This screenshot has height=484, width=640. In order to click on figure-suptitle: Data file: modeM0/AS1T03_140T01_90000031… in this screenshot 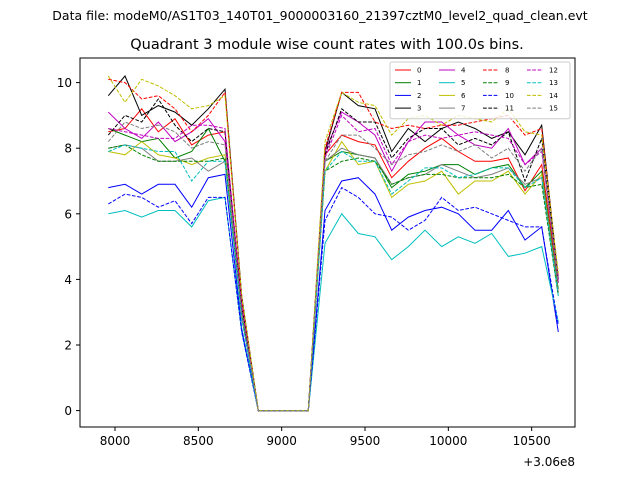, I will do `click(319, 15)`.